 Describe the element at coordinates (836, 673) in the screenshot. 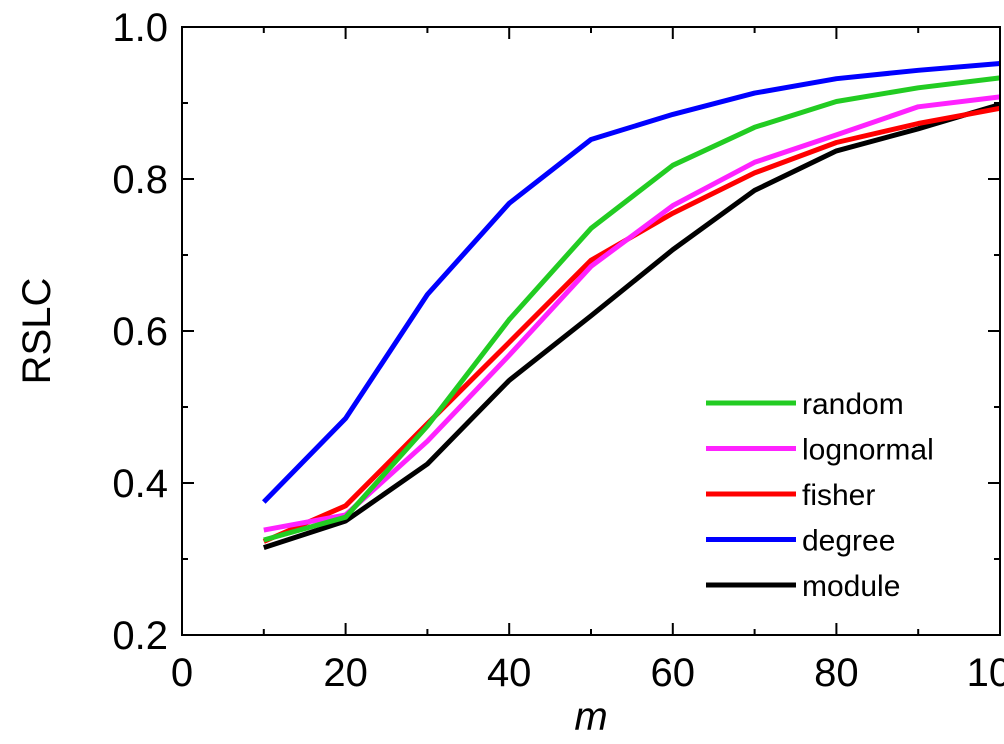

I see `x-tick-label: 80` at that location.